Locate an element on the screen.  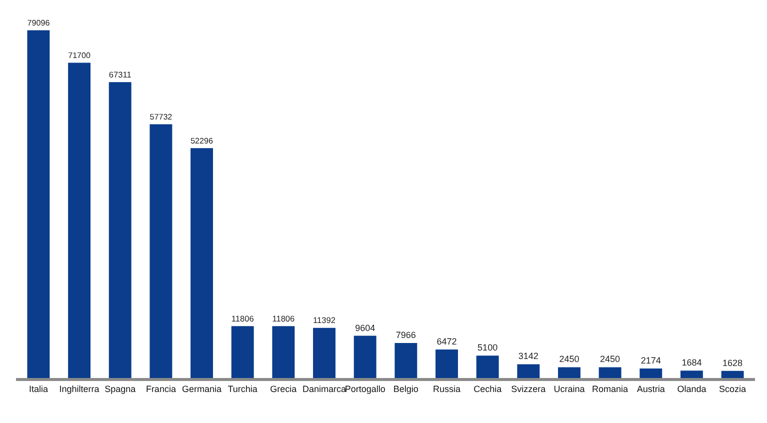
x-tick-label: Inghilterra is located at coordinates (79, 389).